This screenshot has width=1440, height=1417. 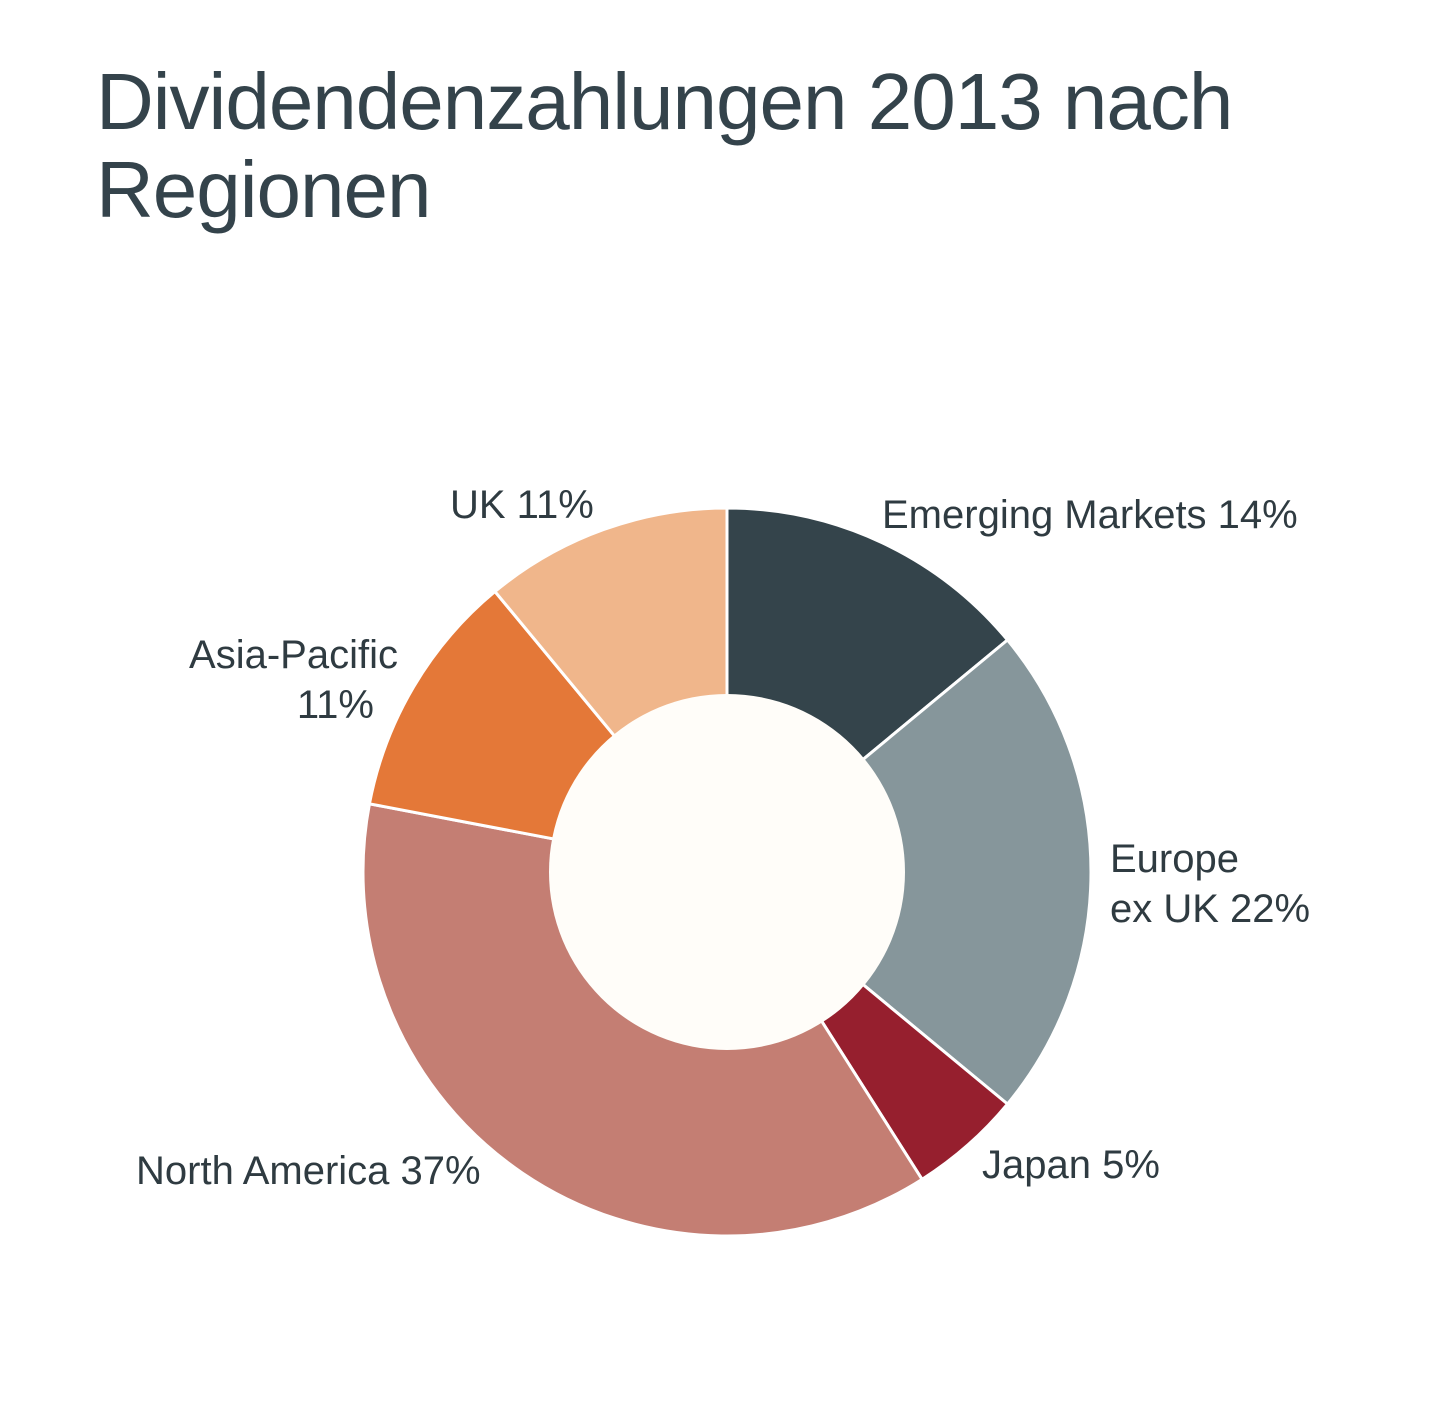 I want to click on label-asia-pacific: Asia-Pacific 11%, so click(x=293, y=680).